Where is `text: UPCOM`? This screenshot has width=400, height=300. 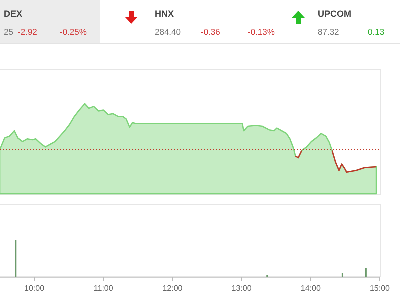 text: UPCOM is located at coordinates (335, 14).